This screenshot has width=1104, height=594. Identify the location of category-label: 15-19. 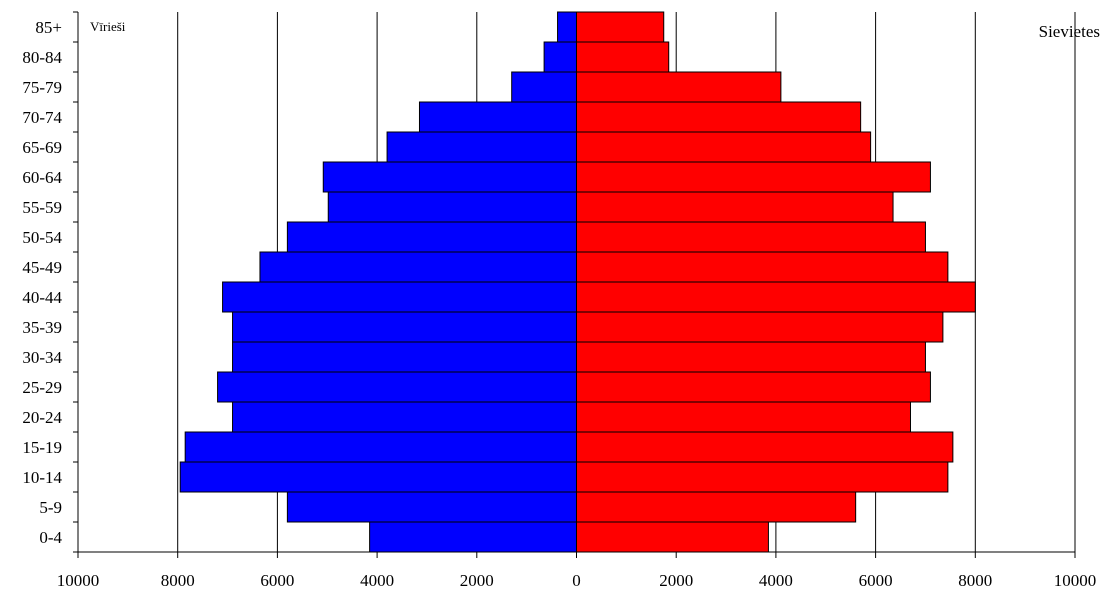
(42, 447).